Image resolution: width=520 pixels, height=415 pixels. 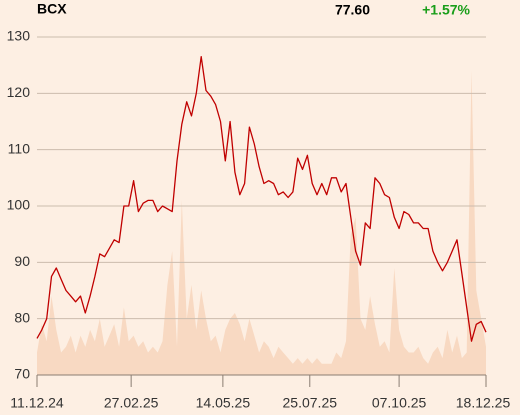 I want to click on x-tick-label: 25.07.25, so click(x=310, y=403).